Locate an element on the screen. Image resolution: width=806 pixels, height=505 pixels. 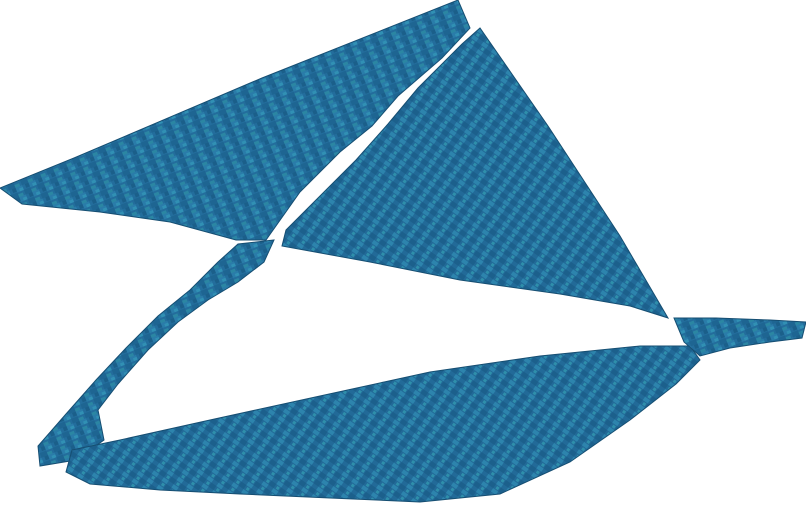
right-tip is located at coordinates (739, 337).